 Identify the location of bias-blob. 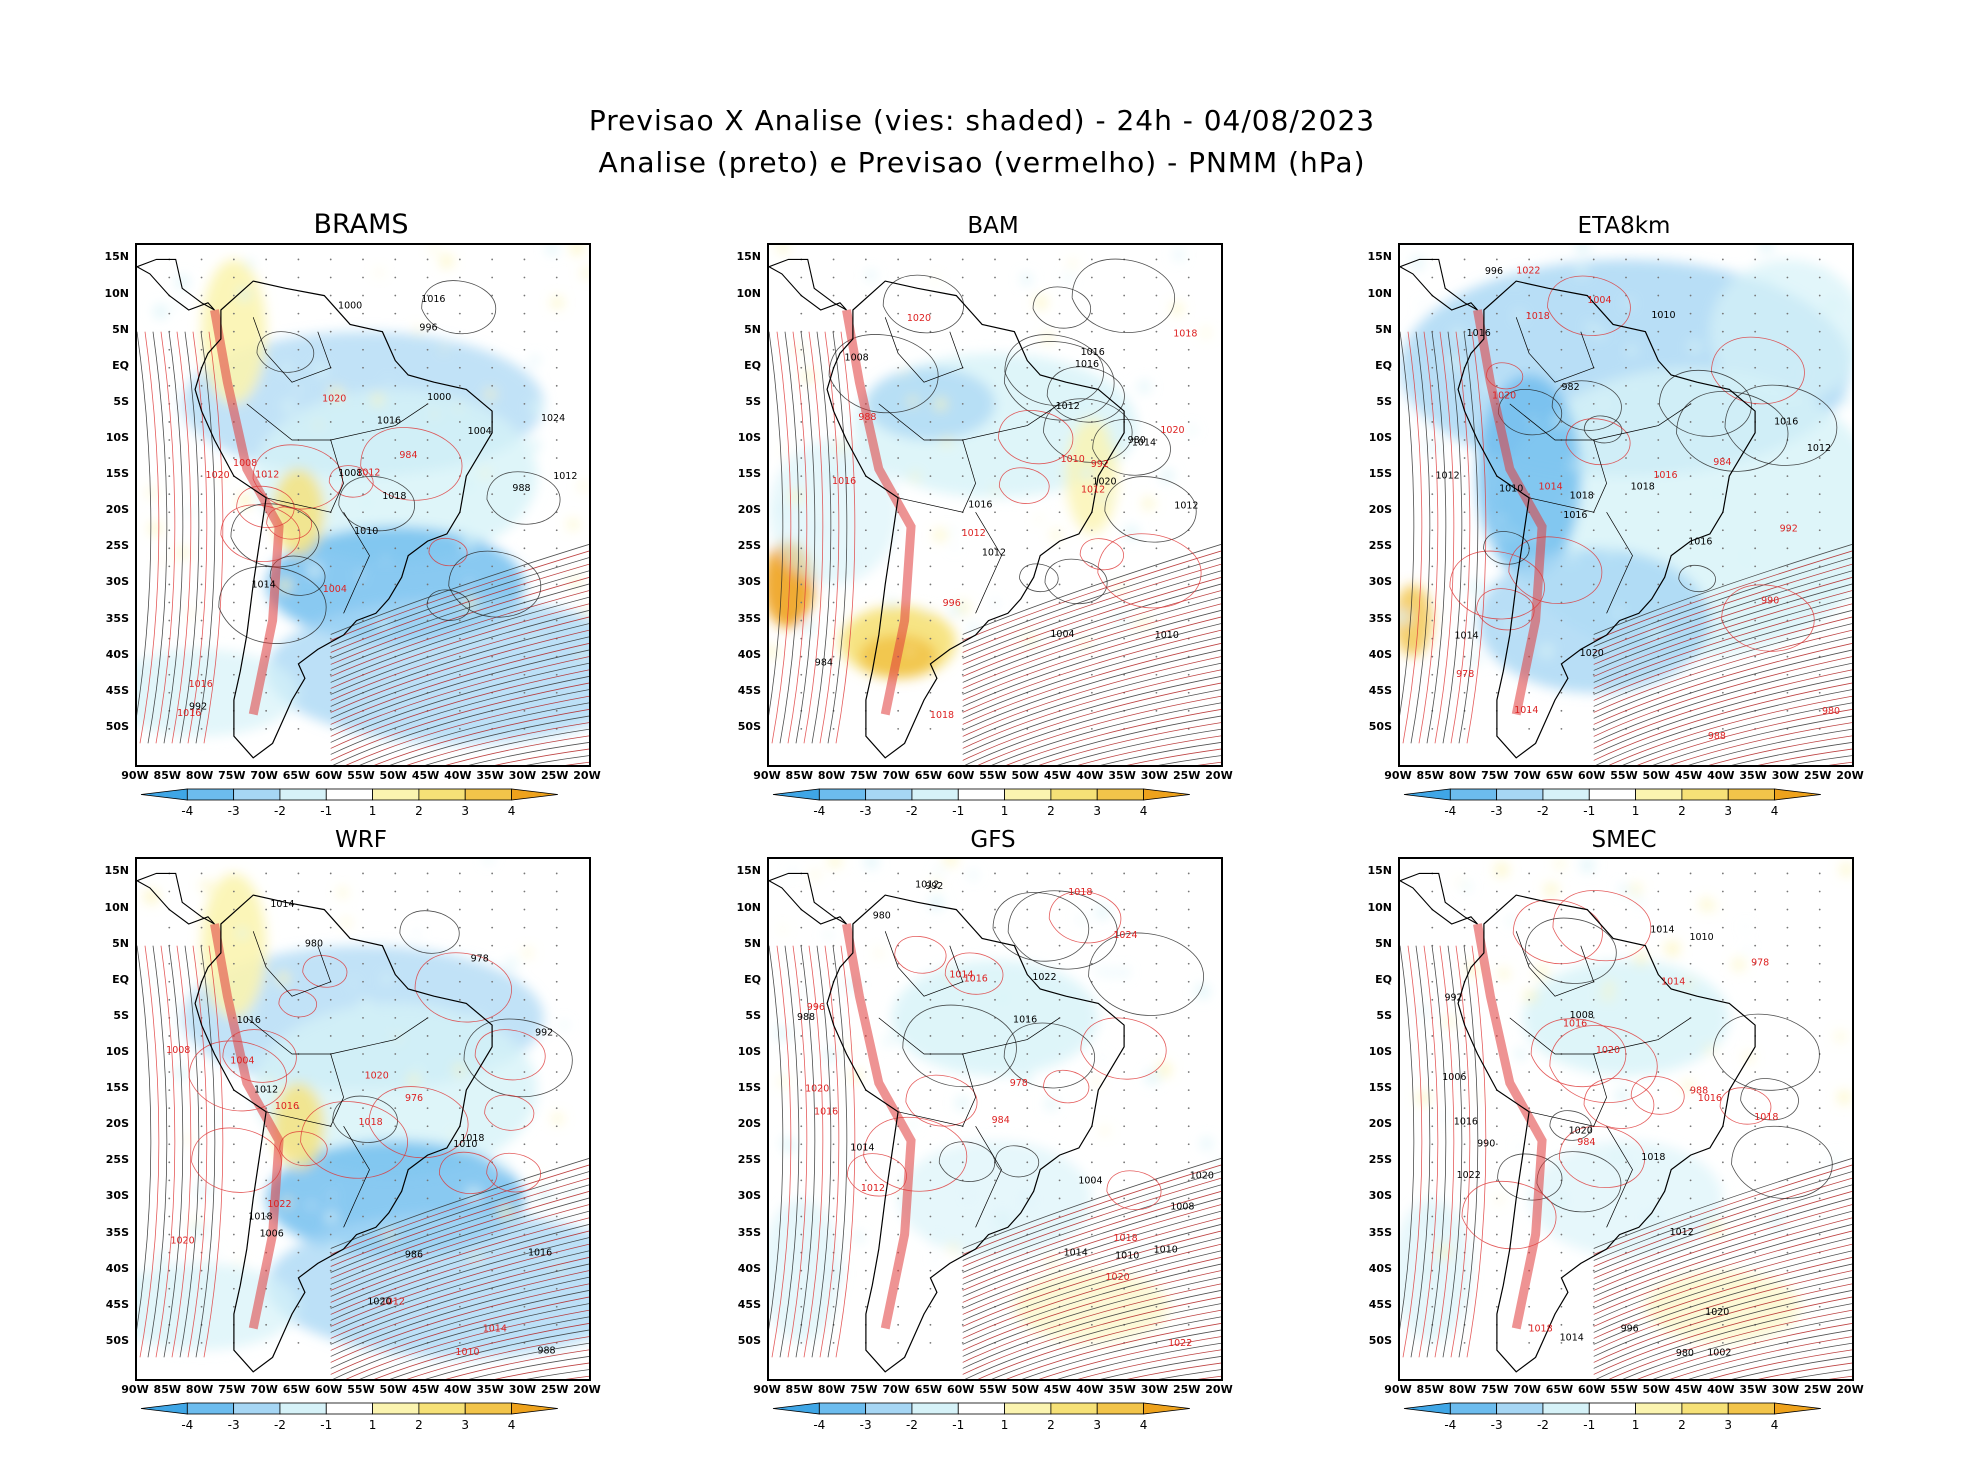
(1416, 620).